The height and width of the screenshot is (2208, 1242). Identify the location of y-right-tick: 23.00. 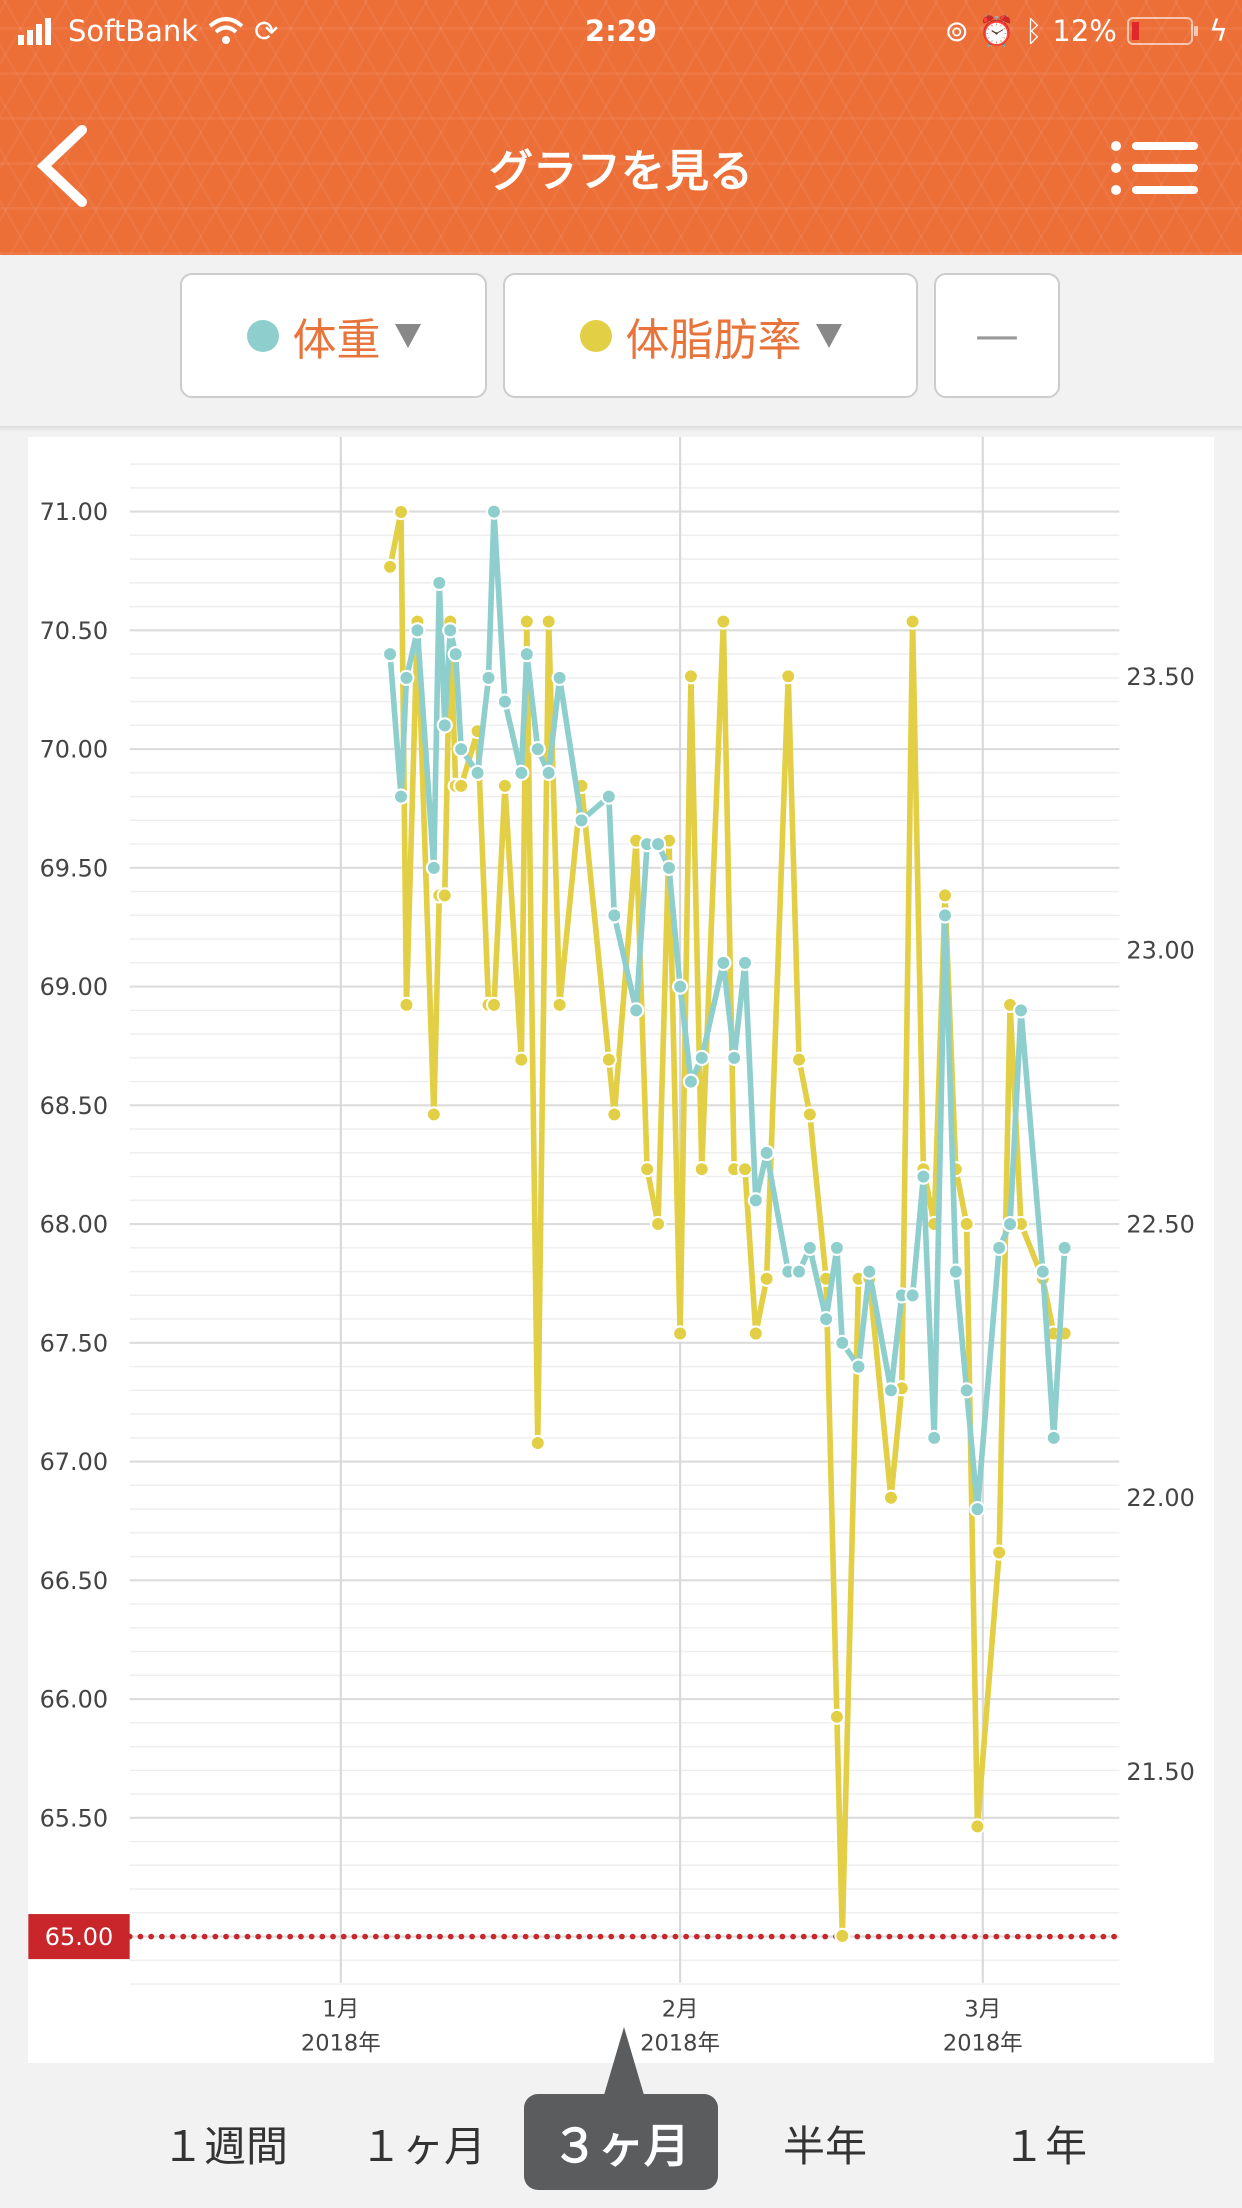
(1160, 951).